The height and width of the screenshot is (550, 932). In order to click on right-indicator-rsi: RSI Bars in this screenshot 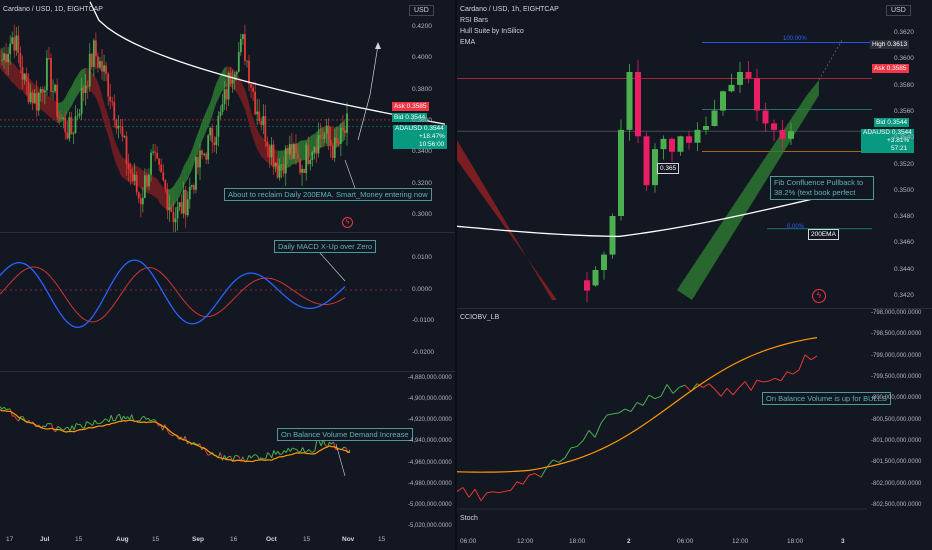, I will do `click(474, 20)`.